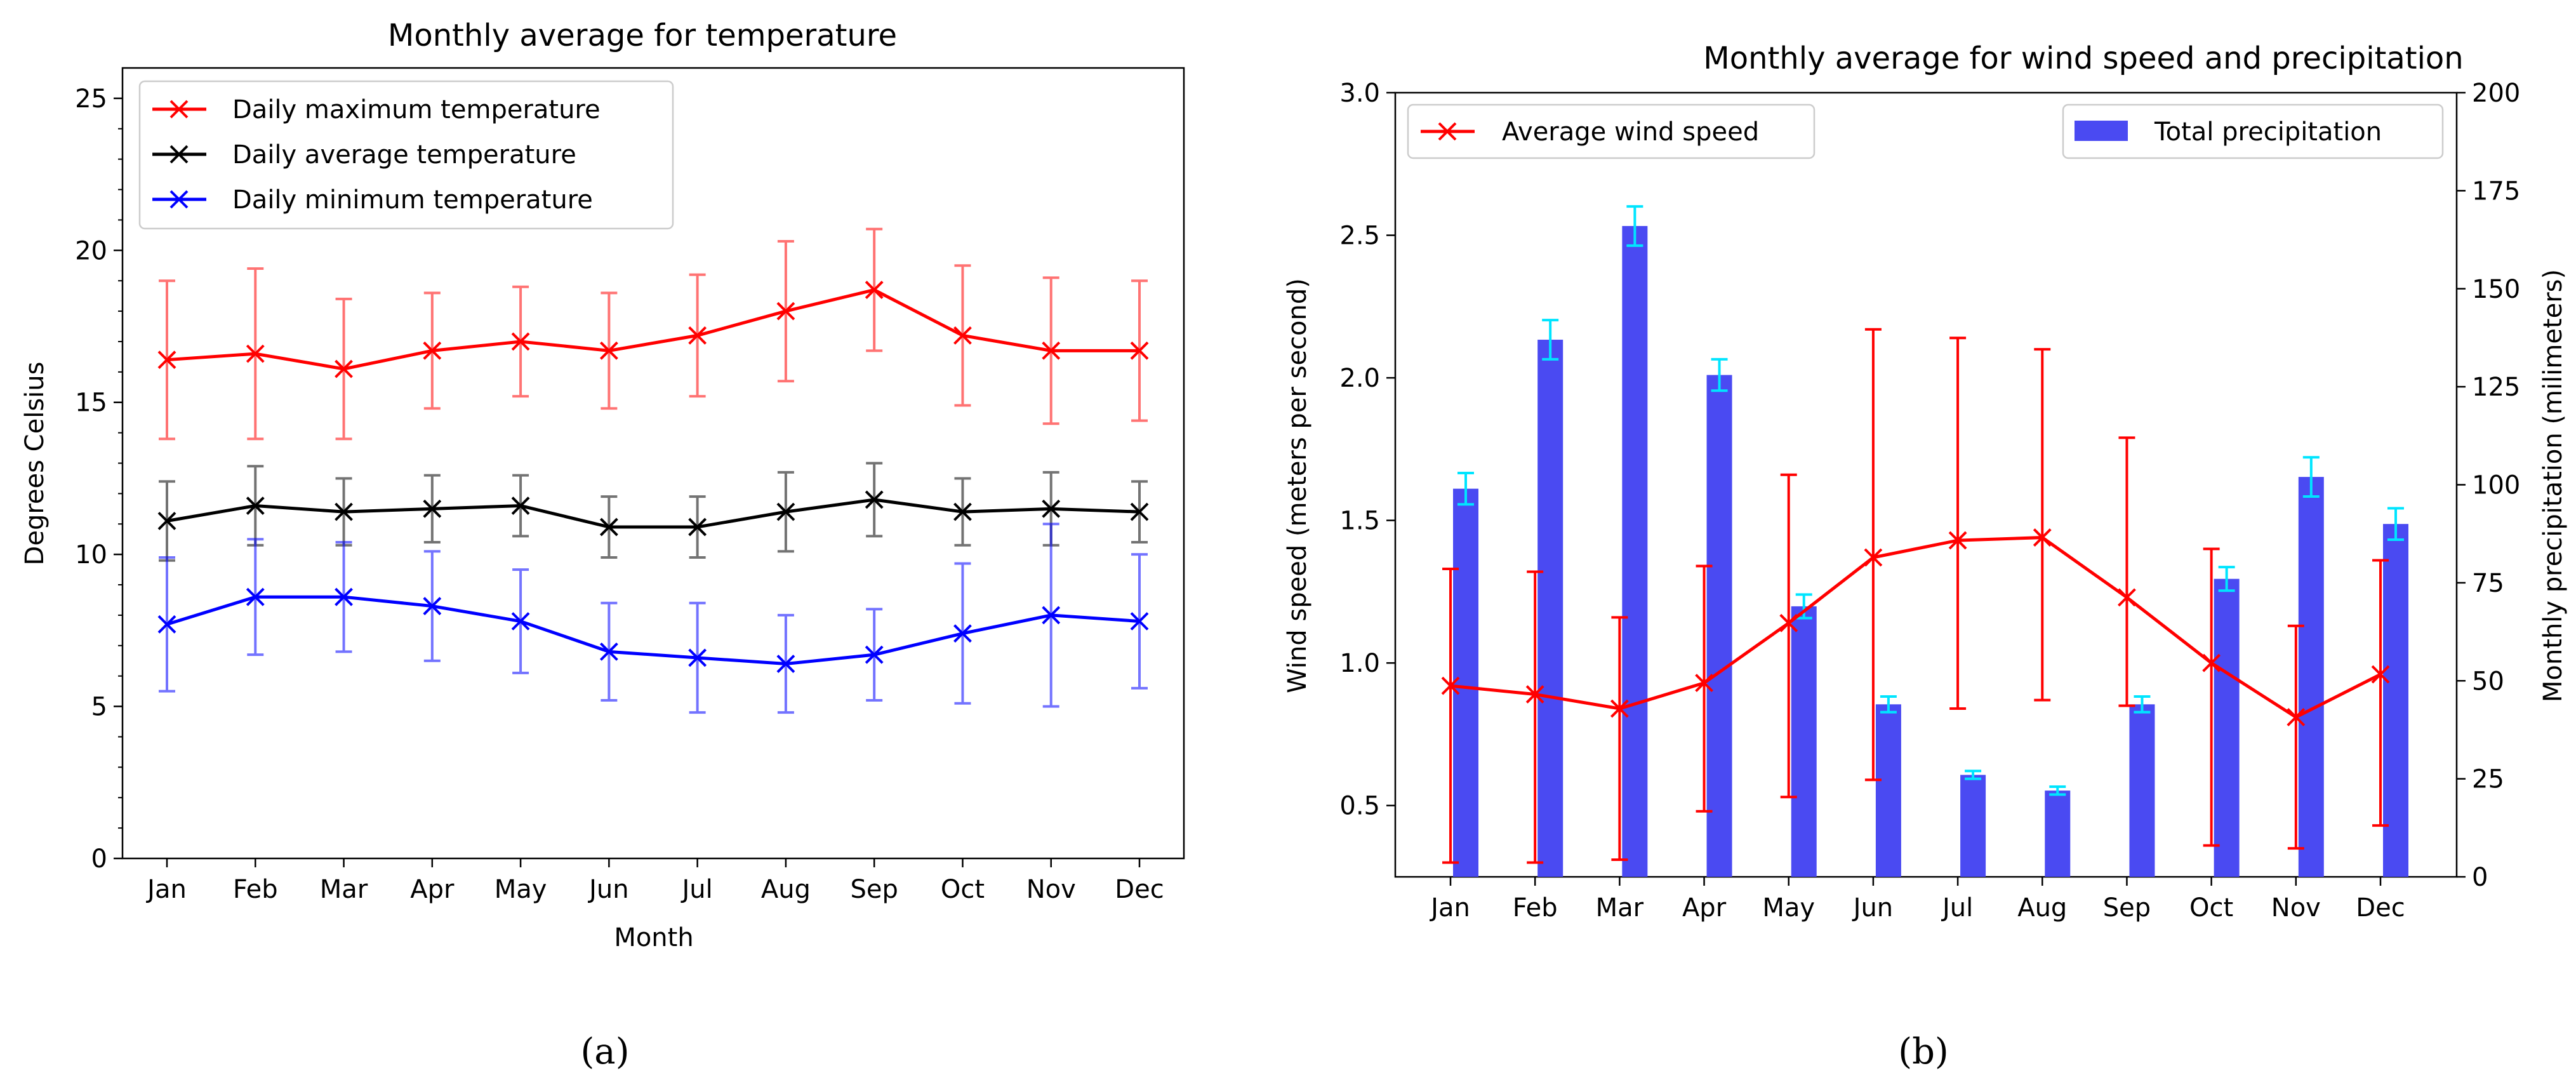  I want to click on chart-b-ytick-right-label: 200, so click(2496, 93).